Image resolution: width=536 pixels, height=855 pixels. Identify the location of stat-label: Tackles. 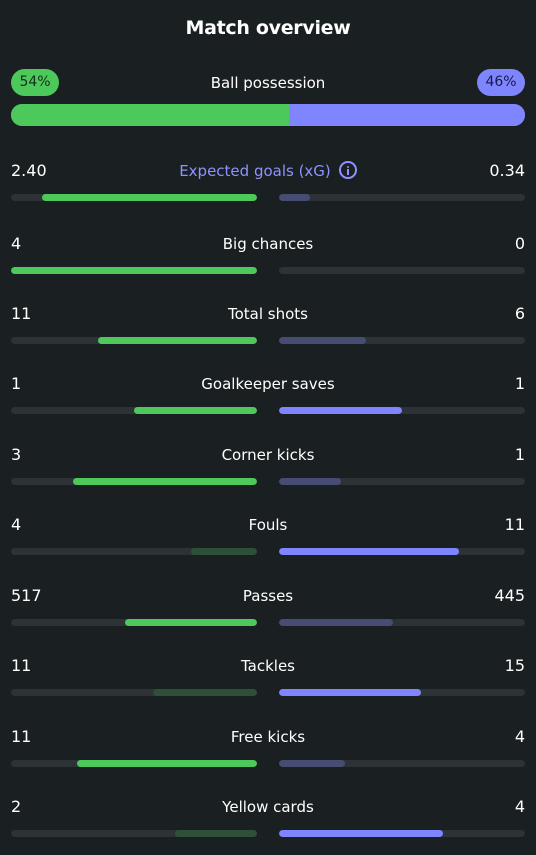
(268, 666).